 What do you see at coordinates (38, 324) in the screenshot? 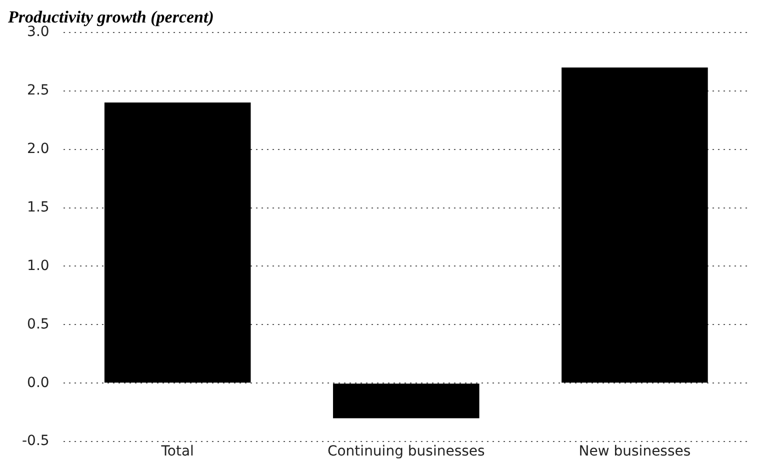
I see `y-tick-label: 0.5` at bounding box center [38, 324].